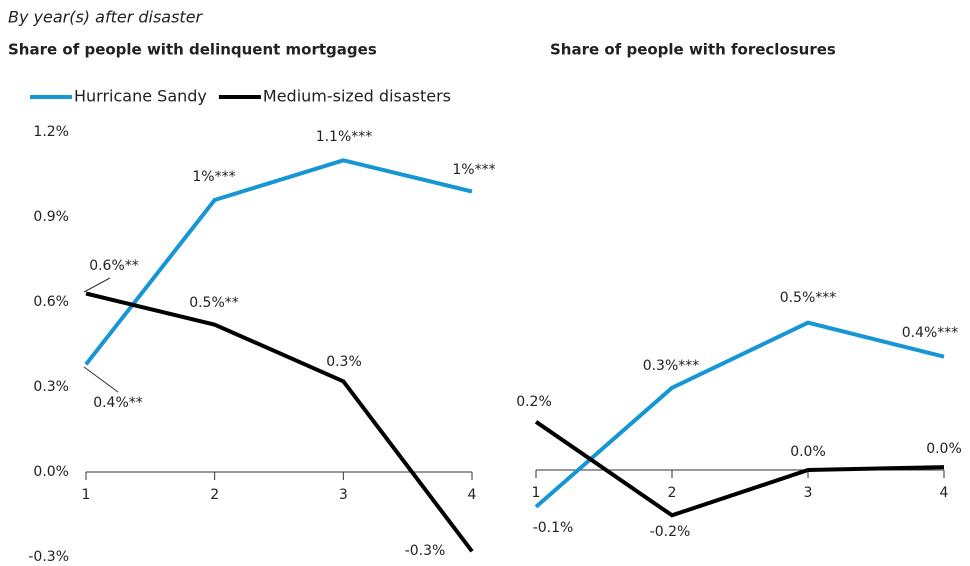 The image size is (970, 566). I want to click on y-tick-label: 0.9%, so click(51, 217).